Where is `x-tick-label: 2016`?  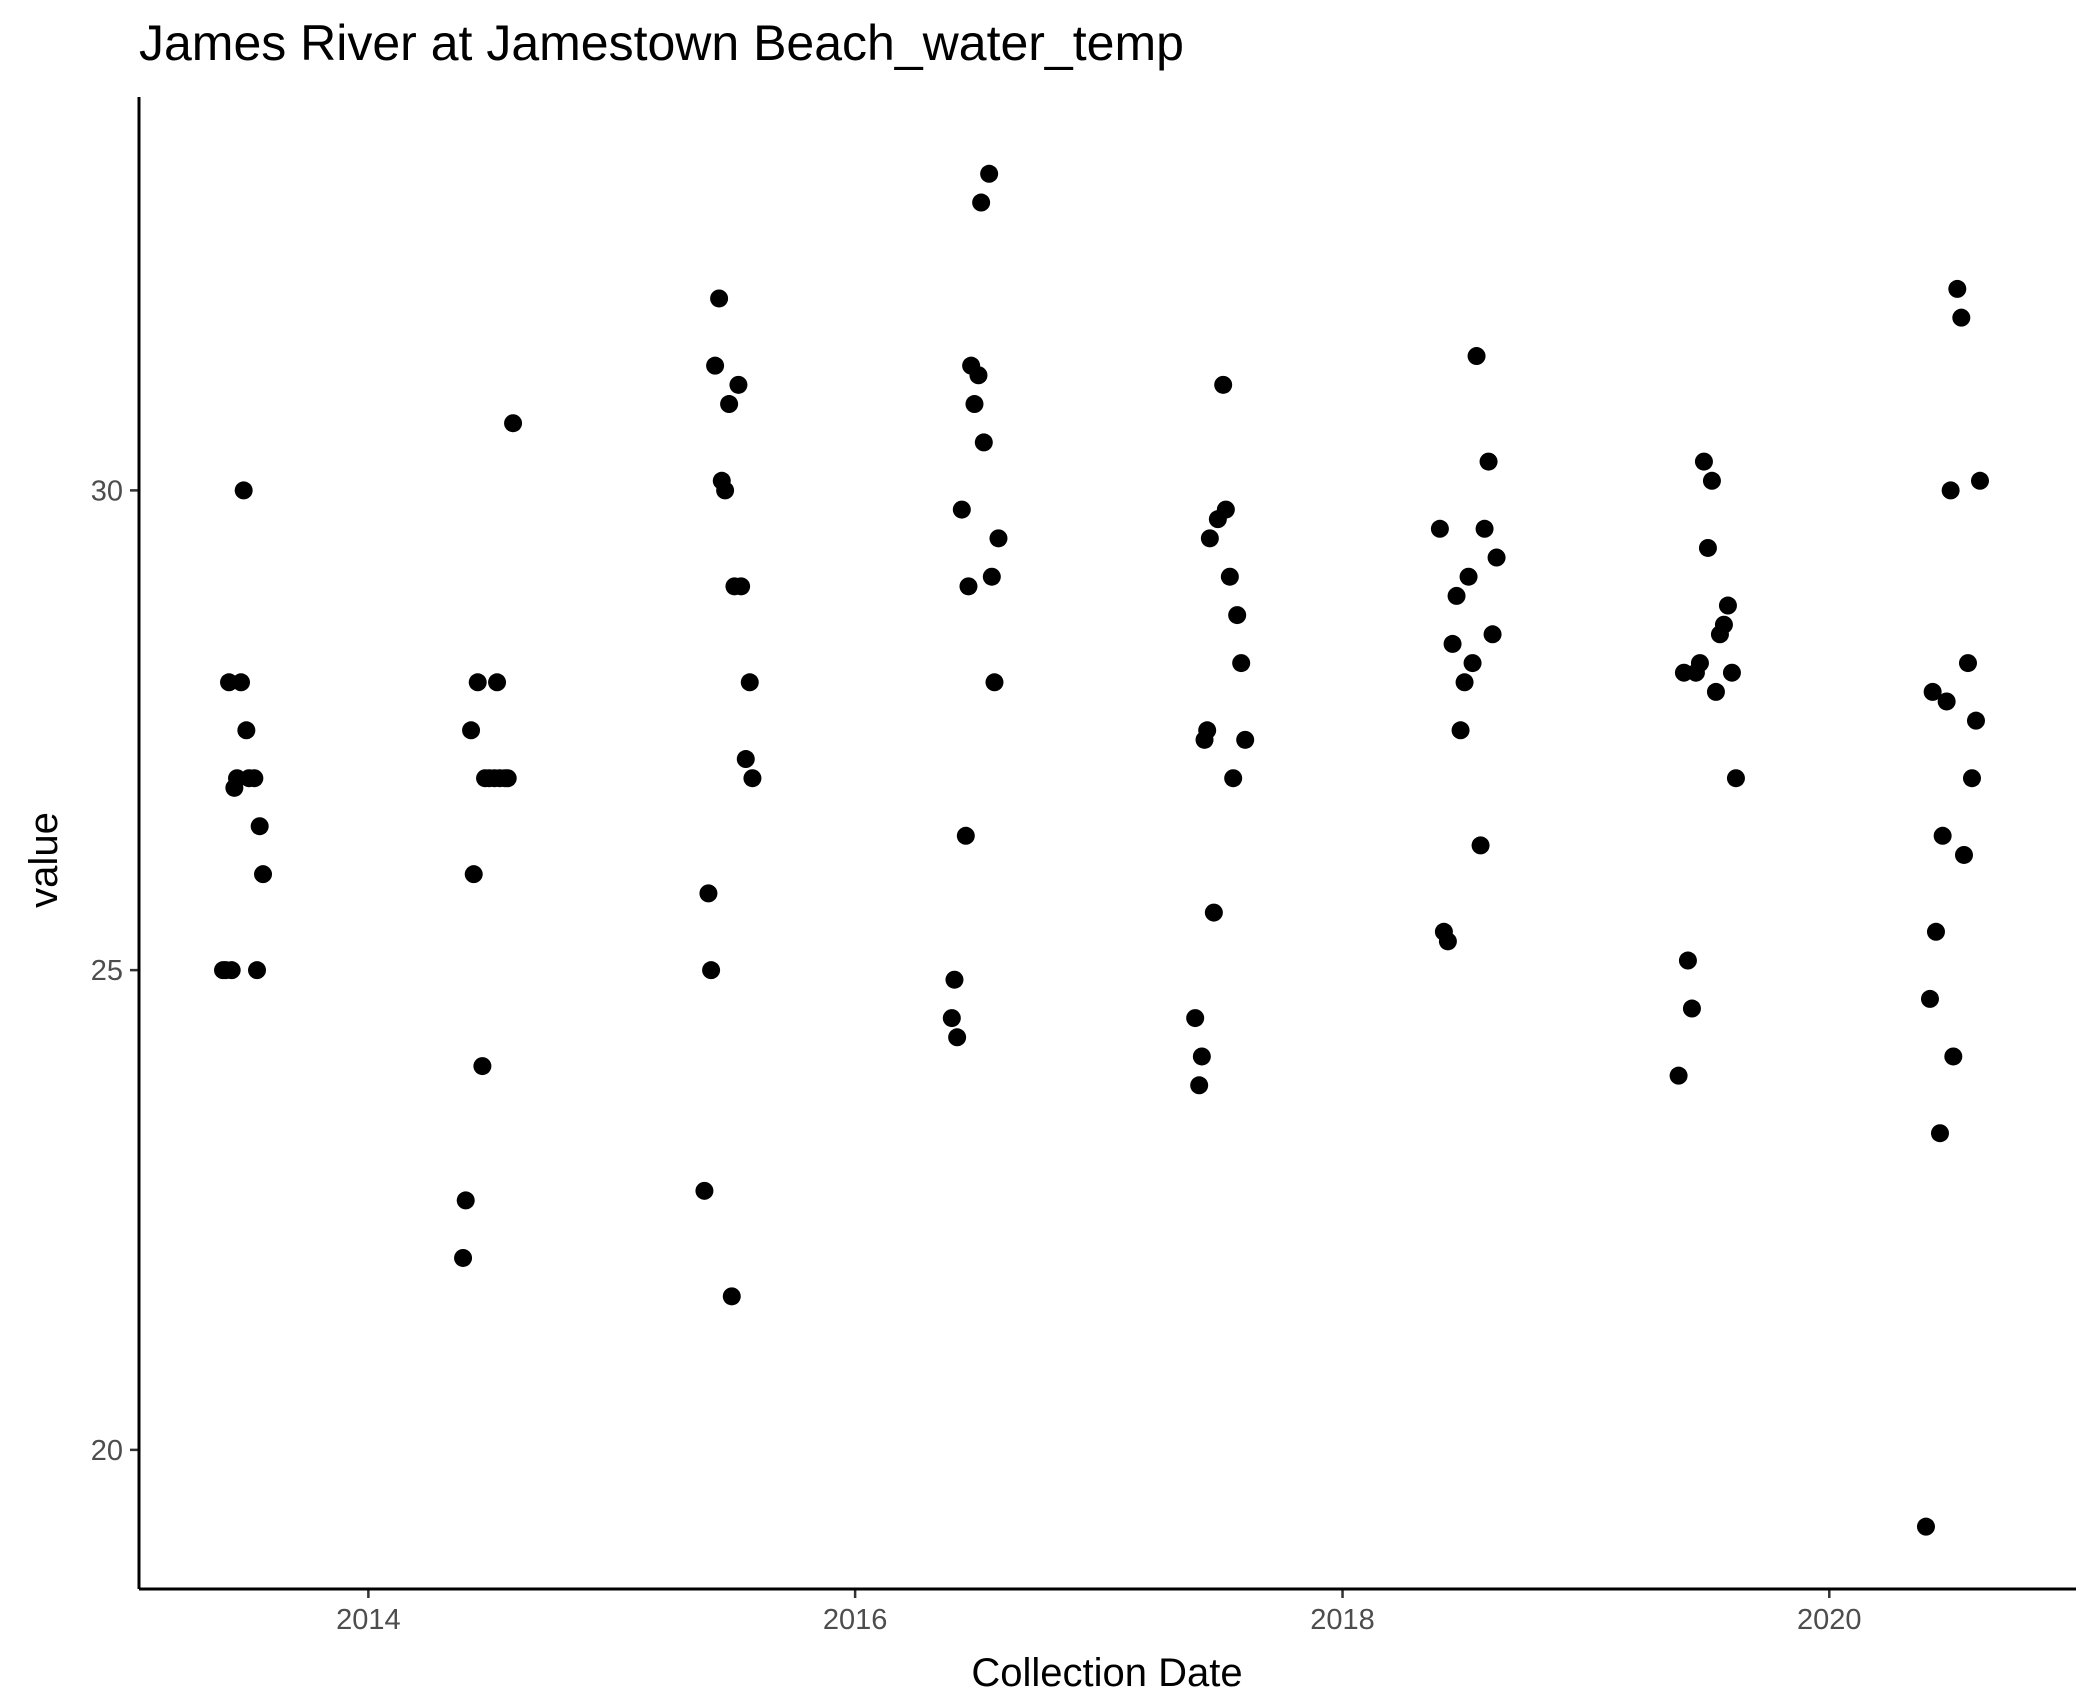 x-tick-label: 2016 is located at coordinates (855, 1620).